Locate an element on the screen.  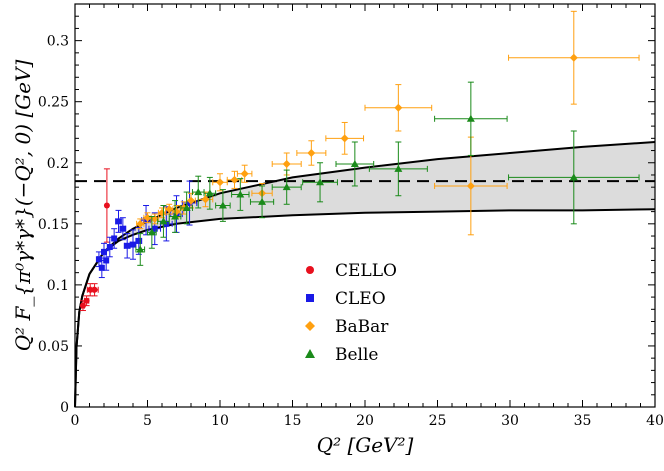
y-tick-label: 0.3 is located at coordinates (58, 42).